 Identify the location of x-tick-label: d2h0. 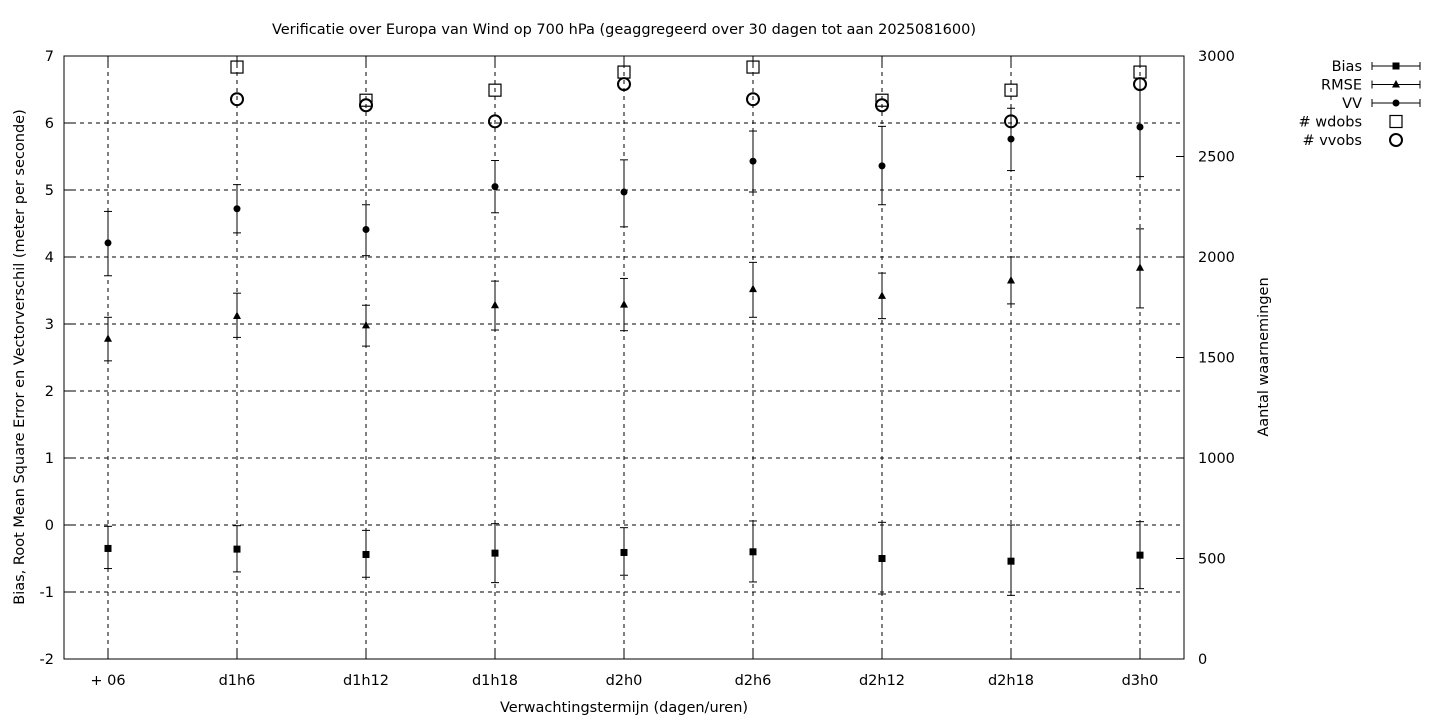
(624, 681).